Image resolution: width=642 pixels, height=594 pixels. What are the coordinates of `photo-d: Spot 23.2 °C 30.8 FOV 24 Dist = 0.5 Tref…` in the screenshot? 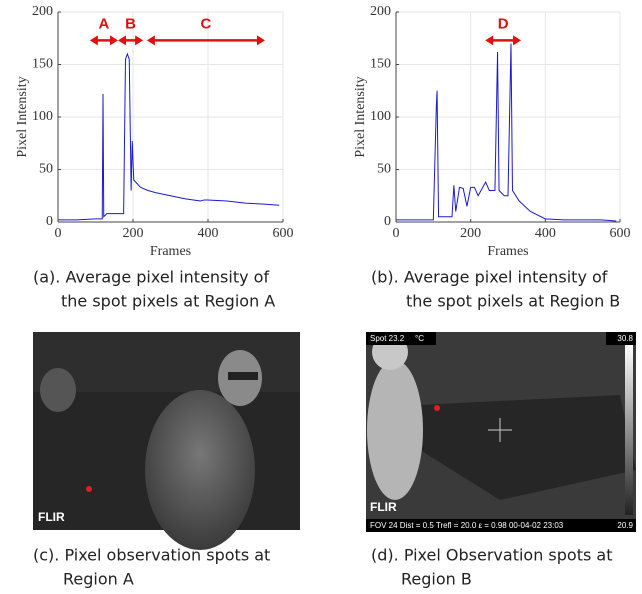 It's located at (501, 432).